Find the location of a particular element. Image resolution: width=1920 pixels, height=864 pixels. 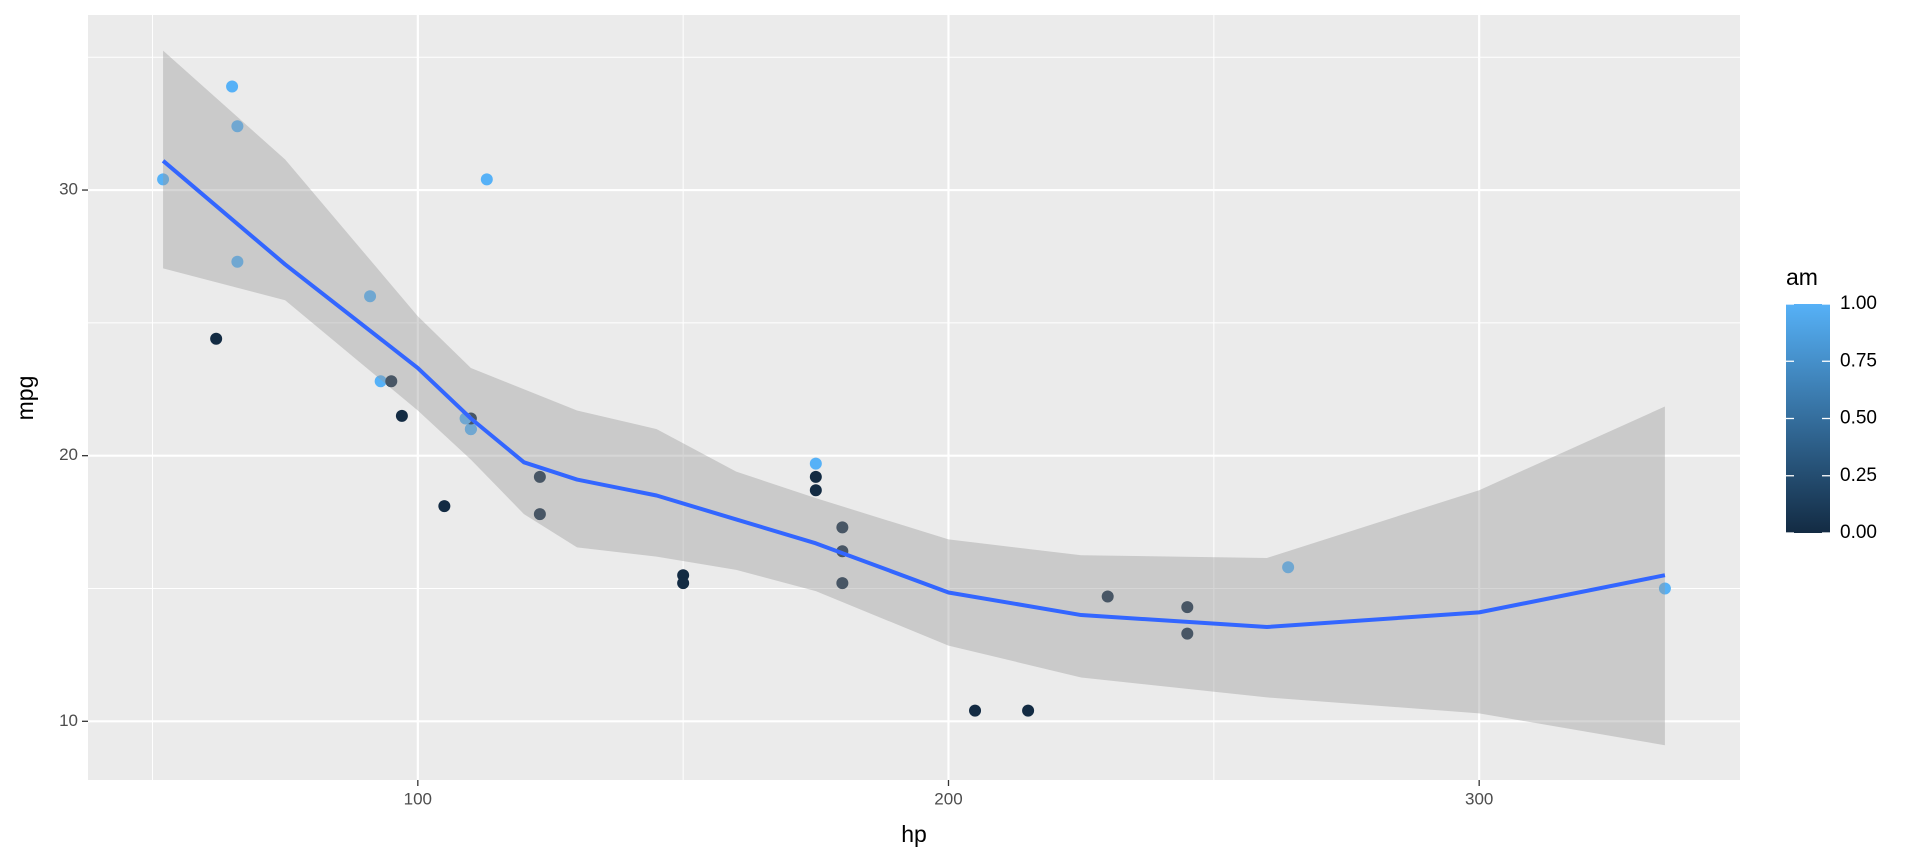

legend-title: am is located at coordinates (1802, 277).